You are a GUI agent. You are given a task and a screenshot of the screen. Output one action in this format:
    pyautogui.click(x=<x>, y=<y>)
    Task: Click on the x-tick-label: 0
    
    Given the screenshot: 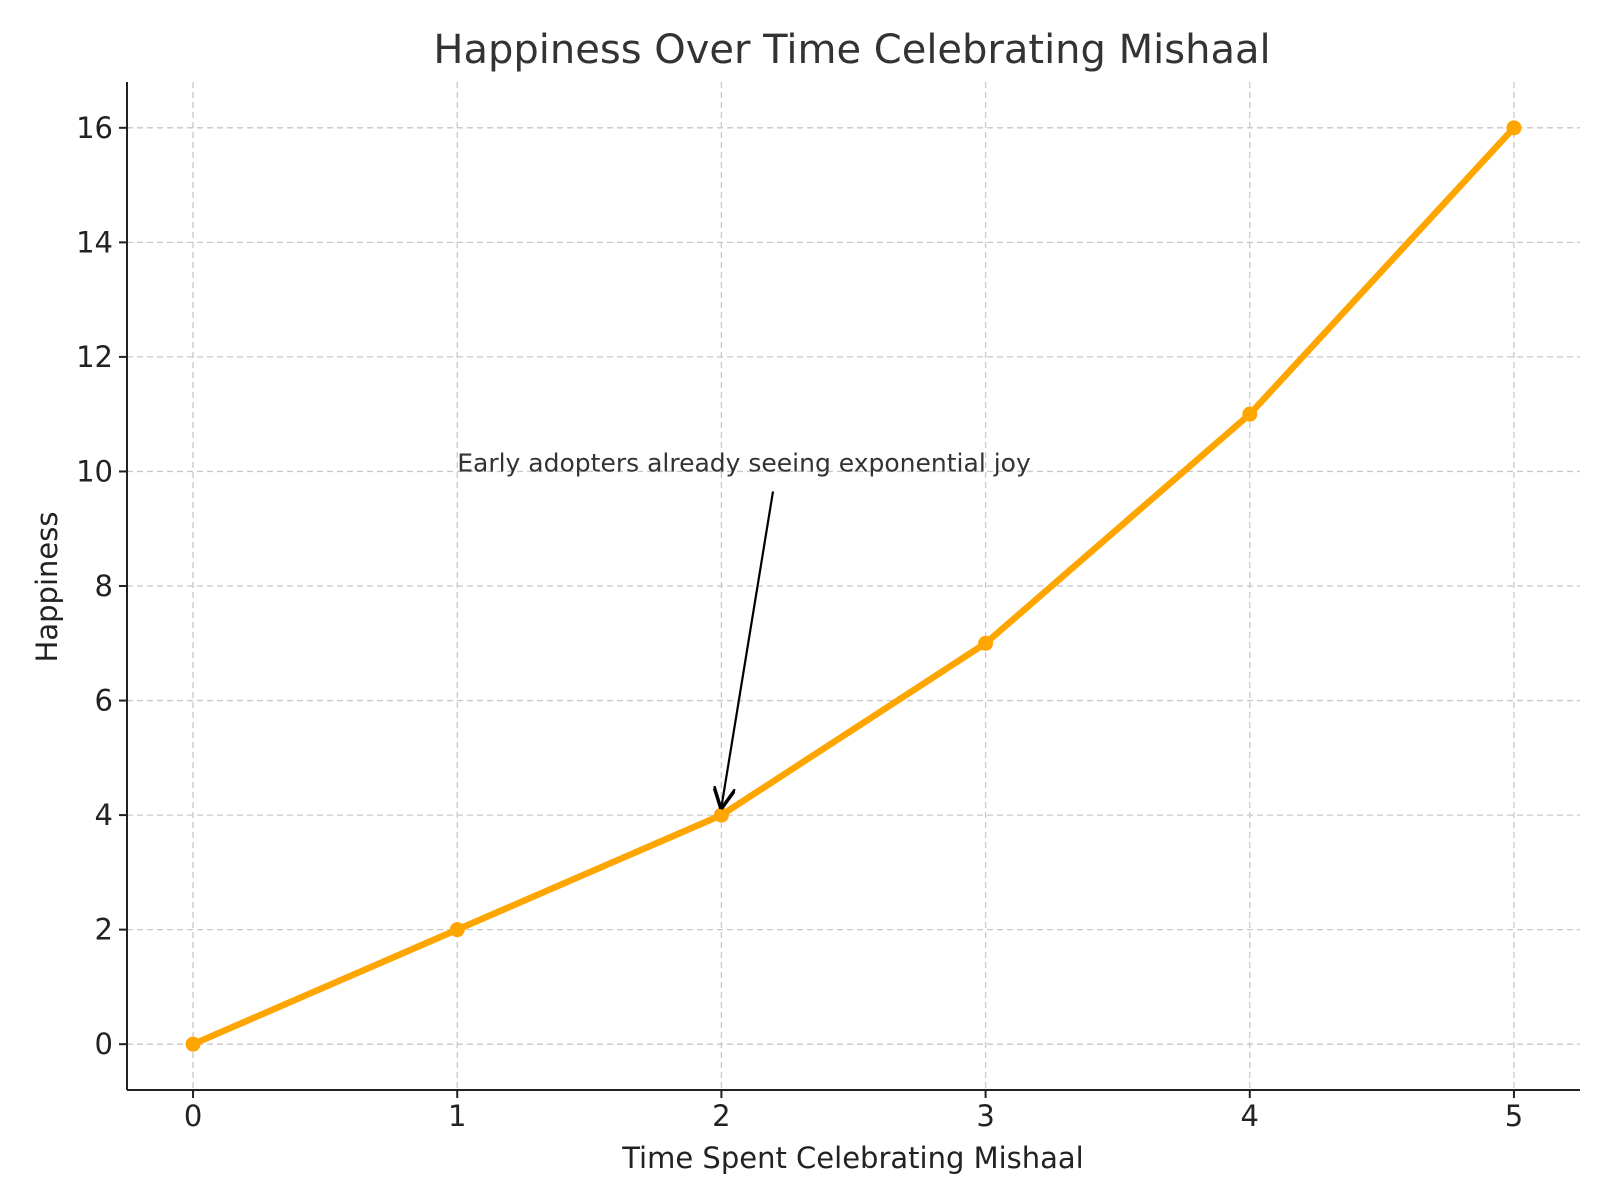 What is the action you would take?
    pyautogui.click(x=193, y=1116)
    